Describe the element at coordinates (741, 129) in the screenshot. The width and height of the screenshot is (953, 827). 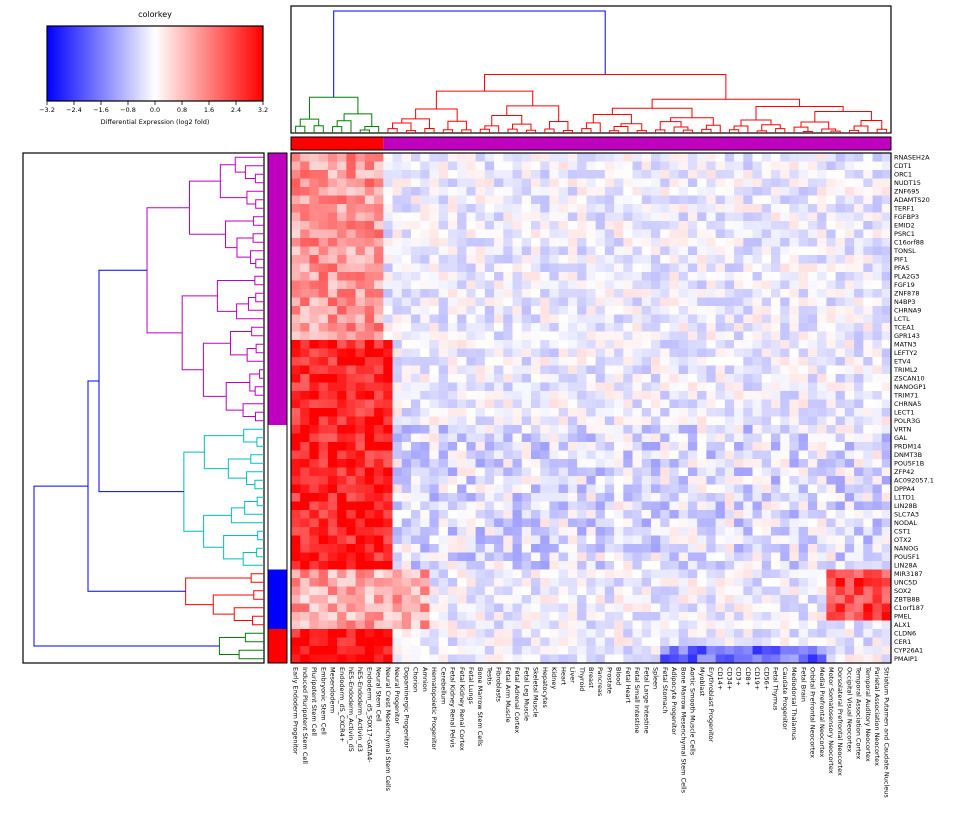
I see `dendrogram-link` at that location.